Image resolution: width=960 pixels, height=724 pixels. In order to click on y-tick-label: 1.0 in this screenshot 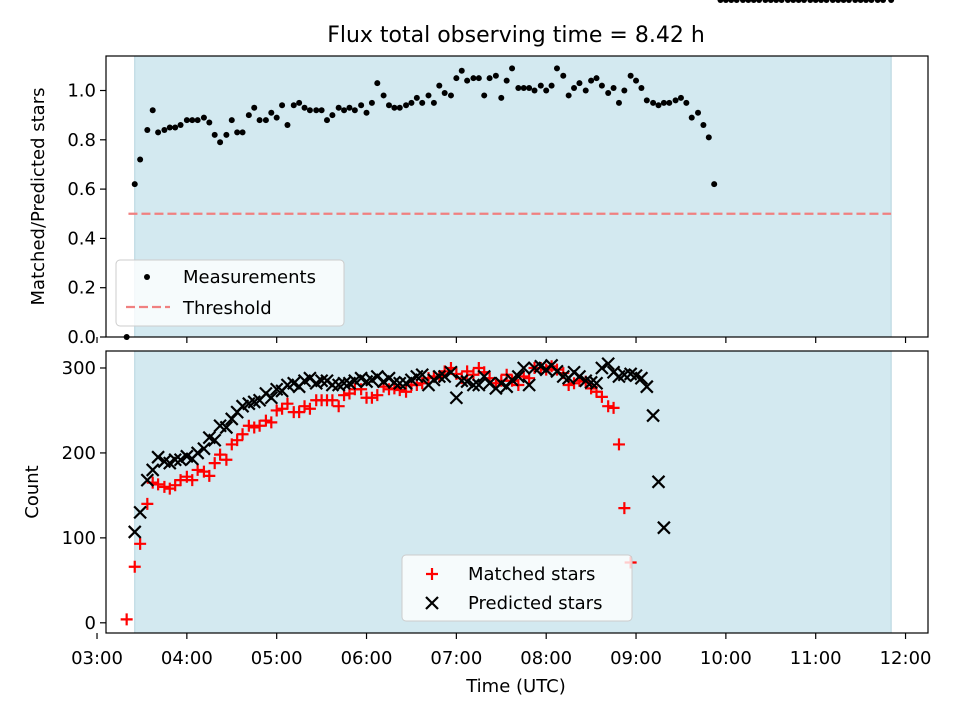, I will do `click(81, 91)`.